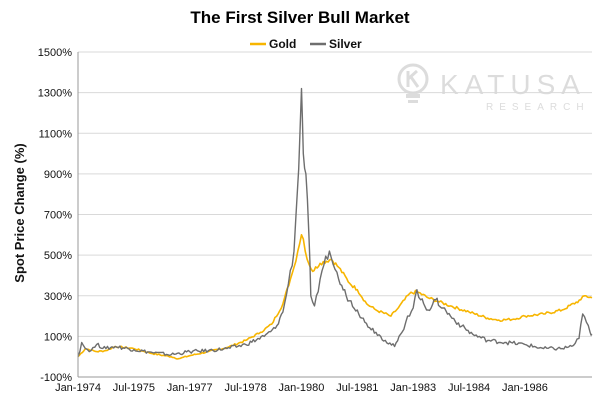 Image resolution: width=600 pixels, height=401 pixels. Describe the element at coordinates (306, 44) in the screenshot. I see `legend: Gold Silver` at that location.